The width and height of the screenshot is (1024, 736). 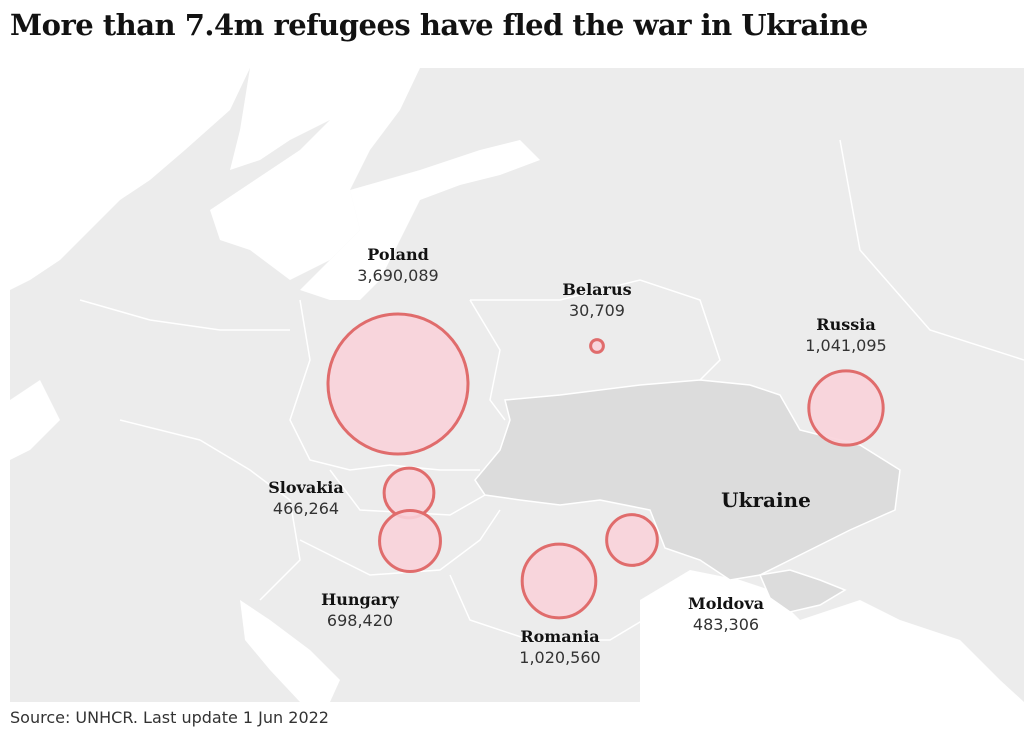 I want to click on ukraine-region, so click(x=687, y=480).